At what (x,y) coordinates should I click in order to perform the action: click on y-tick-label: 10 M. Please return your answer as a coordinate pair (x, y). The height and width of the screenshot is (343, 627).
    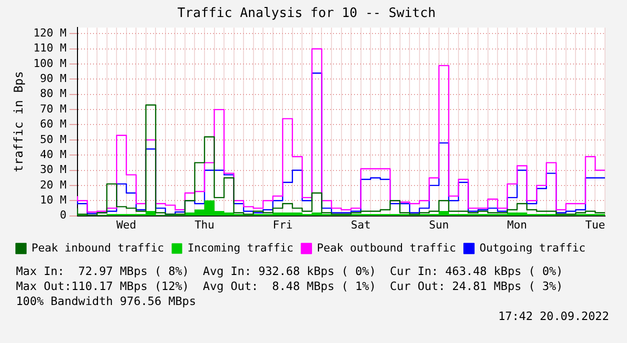
    Looking at the image, I should click on (53, 199).